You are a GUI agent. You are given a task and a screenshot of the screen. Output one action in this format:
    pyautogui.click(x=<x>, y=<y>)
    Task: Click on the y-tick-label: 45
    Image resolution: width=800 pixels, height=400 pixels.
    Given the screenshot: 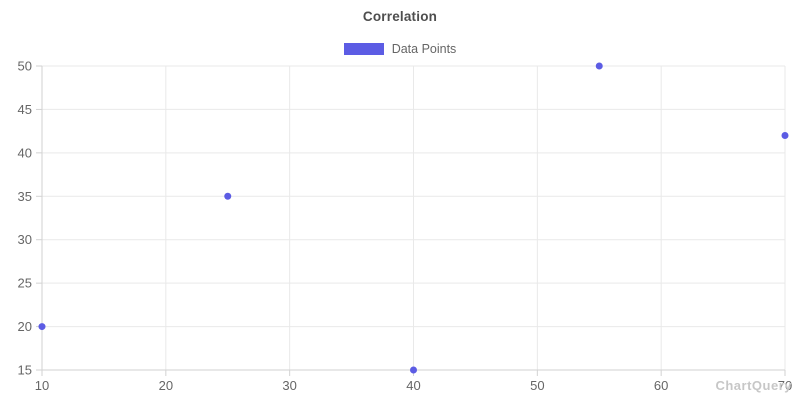 What is the action you would take?
    pyautogui.click(x=25, y=109)
    